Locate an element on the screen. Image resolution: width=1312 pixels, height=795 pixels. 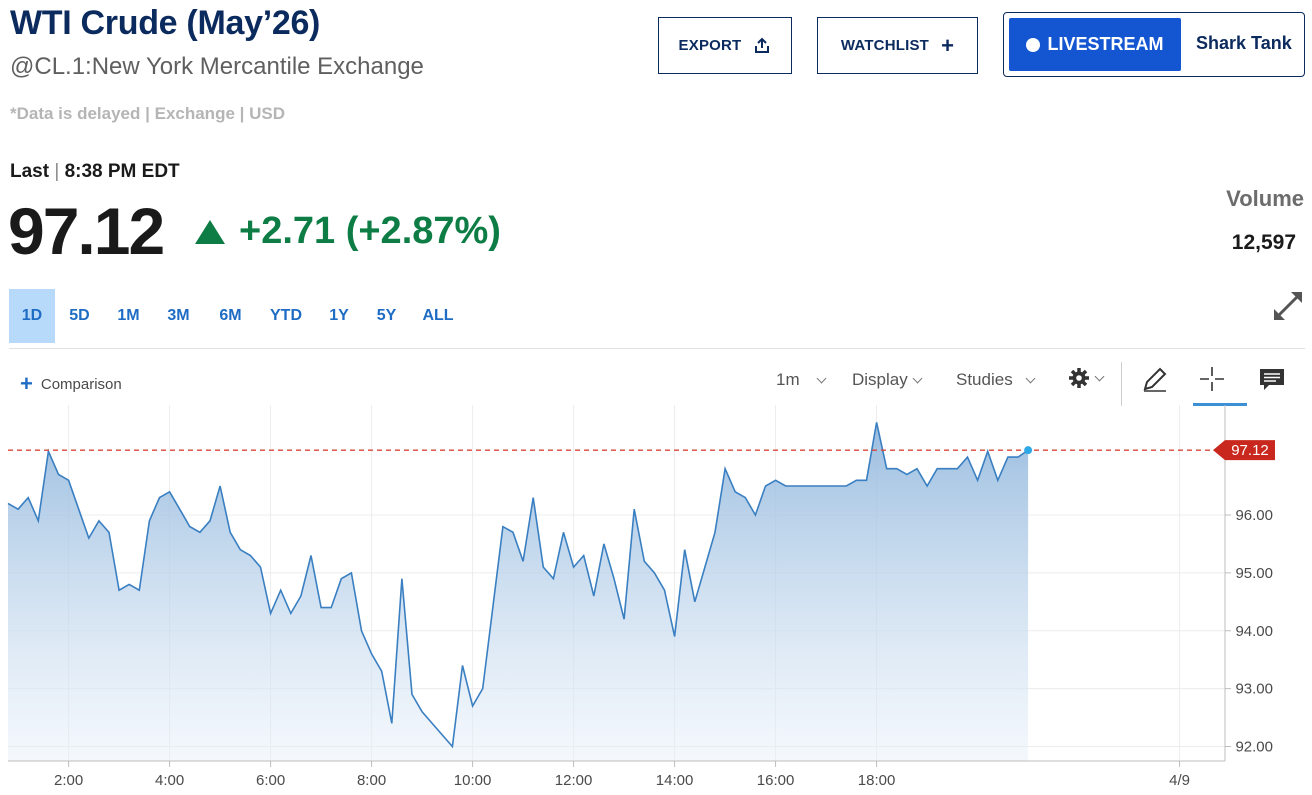
last-time: 8:38 PM EDT is located at coordinates (122, 171).